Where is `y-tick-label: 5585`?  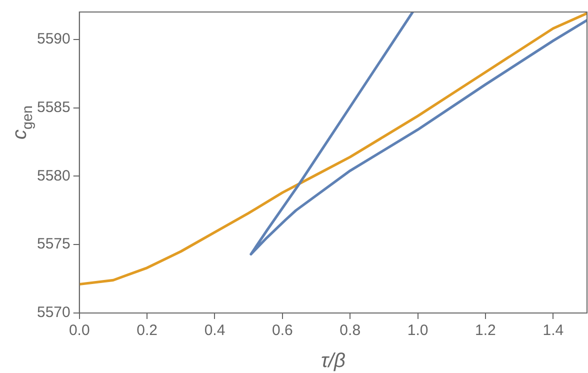
y-tick-label: 5585 is located at coordinates (53, 107).